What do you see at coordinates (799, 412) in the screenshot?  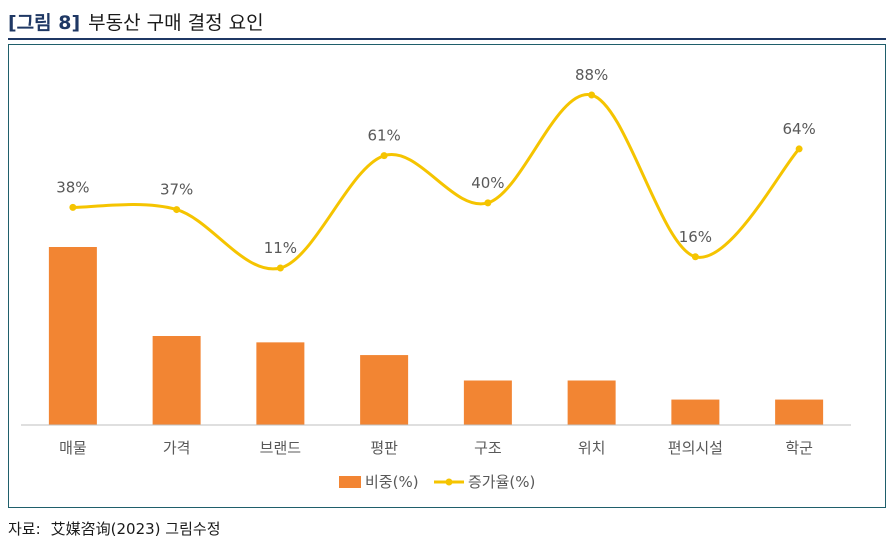 I see `bar-학군` at bounding box center [799, 412].